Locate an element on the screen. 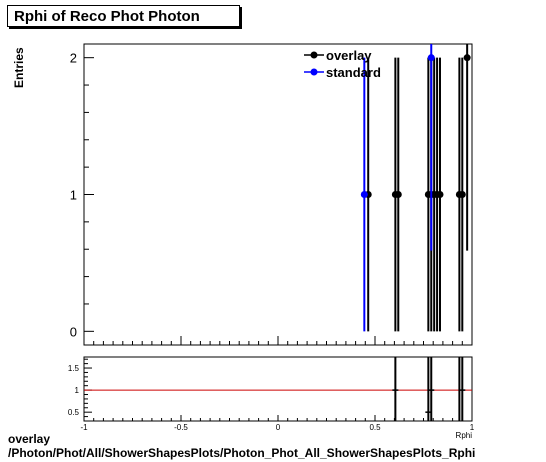 This screenshot has width=546, height=462. y-tick-label: 2 is located at coordinates (73, 58).